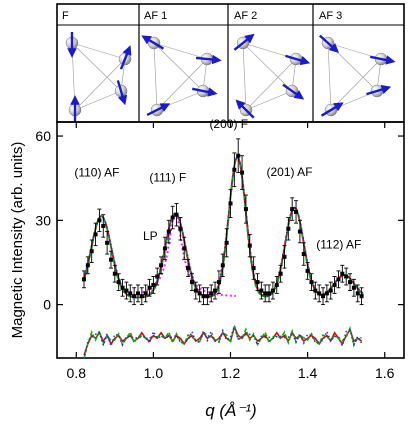  What do you see at coordinates (65, 16) in the screenshot?
I see `panel-label-f: F` at bounding box center [65, 16].